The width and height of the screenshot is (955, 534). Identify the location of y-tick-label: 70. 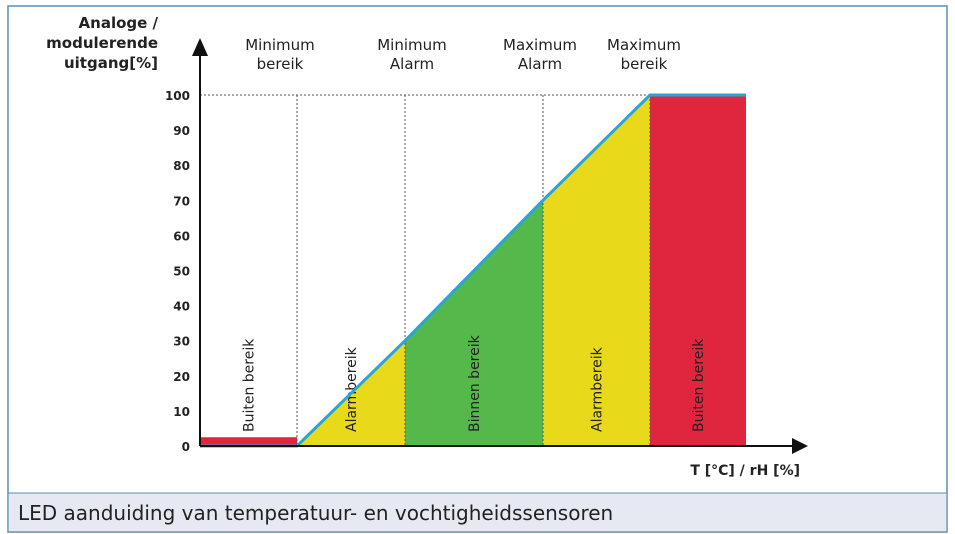
(181, 201).